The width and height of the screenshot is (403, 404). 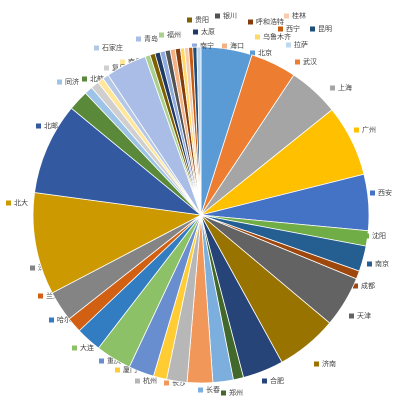 What do you see at coordinates (67, 319) in the screenshot?
I see `slice-label: 哈尔滨` at bounding box center [67, 319].